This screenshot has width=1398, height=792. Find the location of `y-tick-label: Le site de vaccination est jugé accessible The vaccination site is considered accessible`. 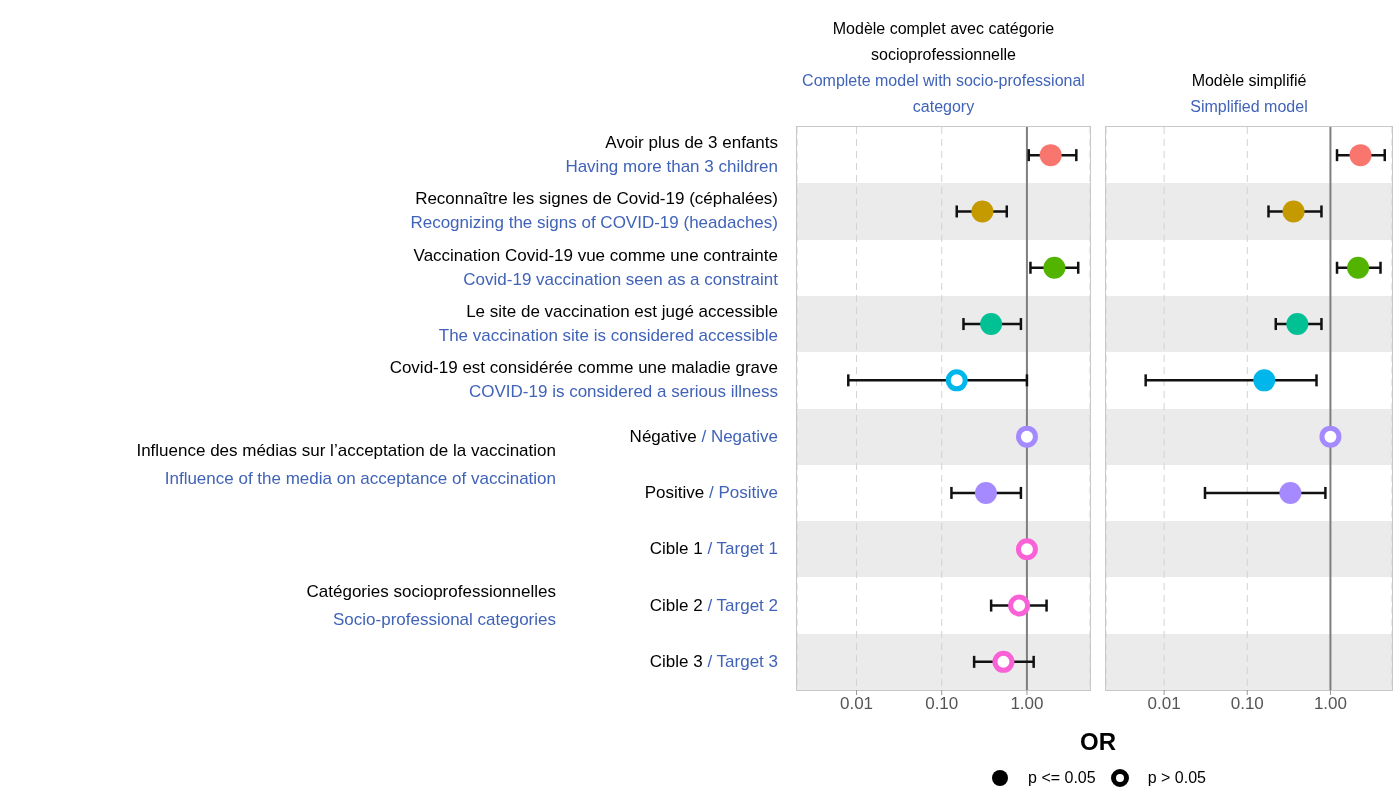

y-tick-label: Le site de vaccination est jugé accessible The vaccination site is considered accessible is located at coordinates (608, 324).